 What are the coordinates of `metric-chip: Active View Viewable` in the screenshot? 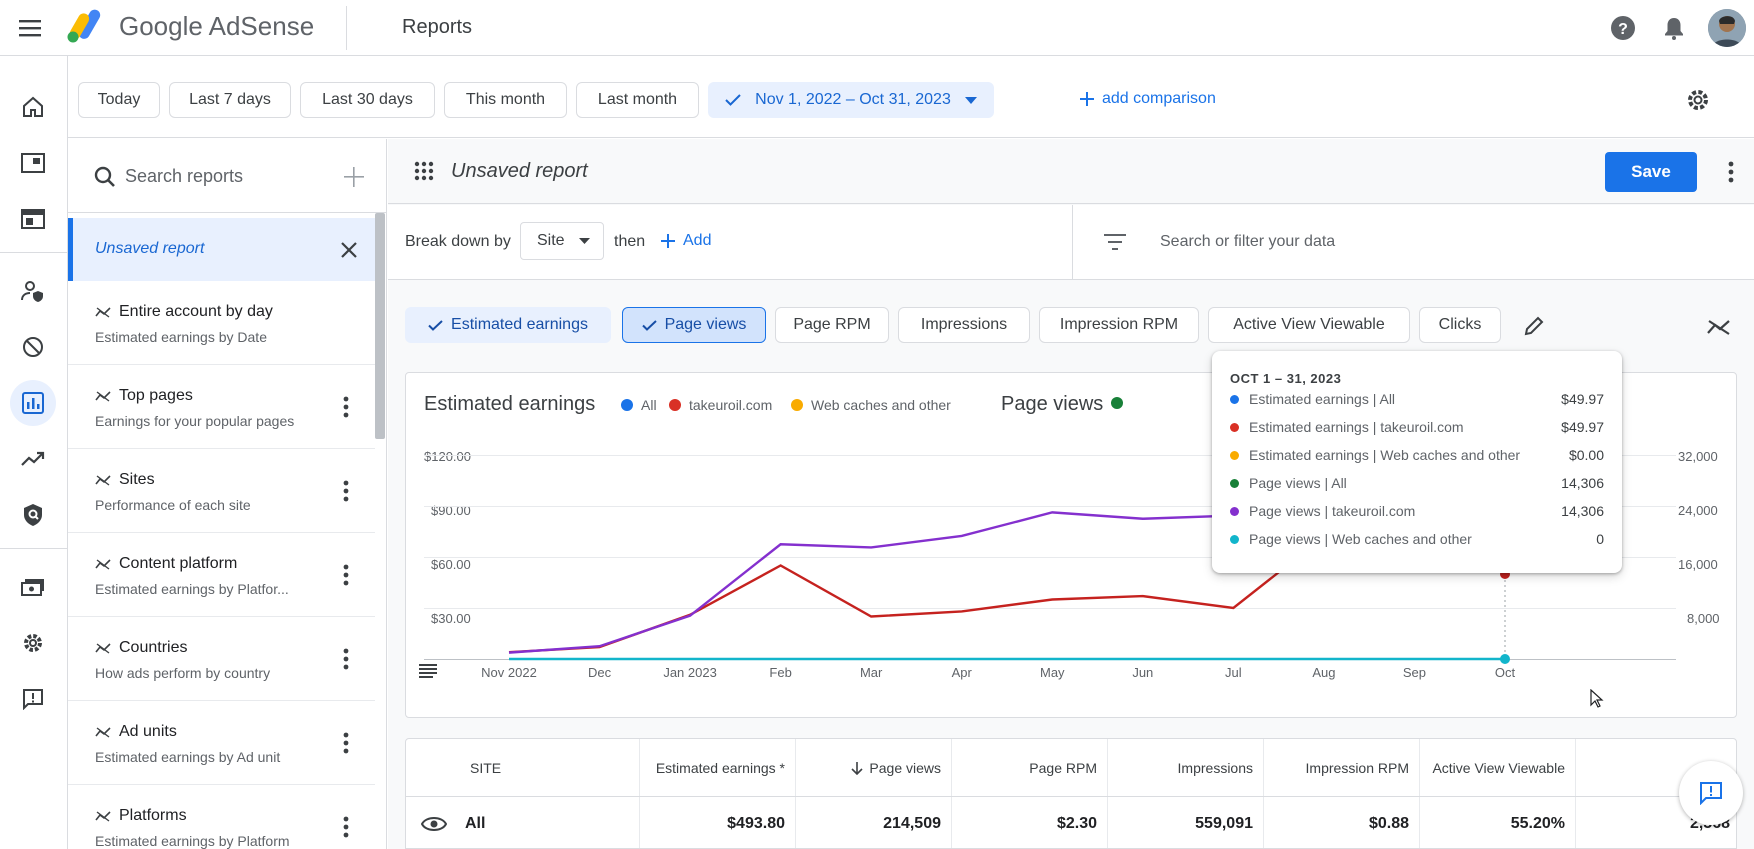 It's located at (1309, 325).